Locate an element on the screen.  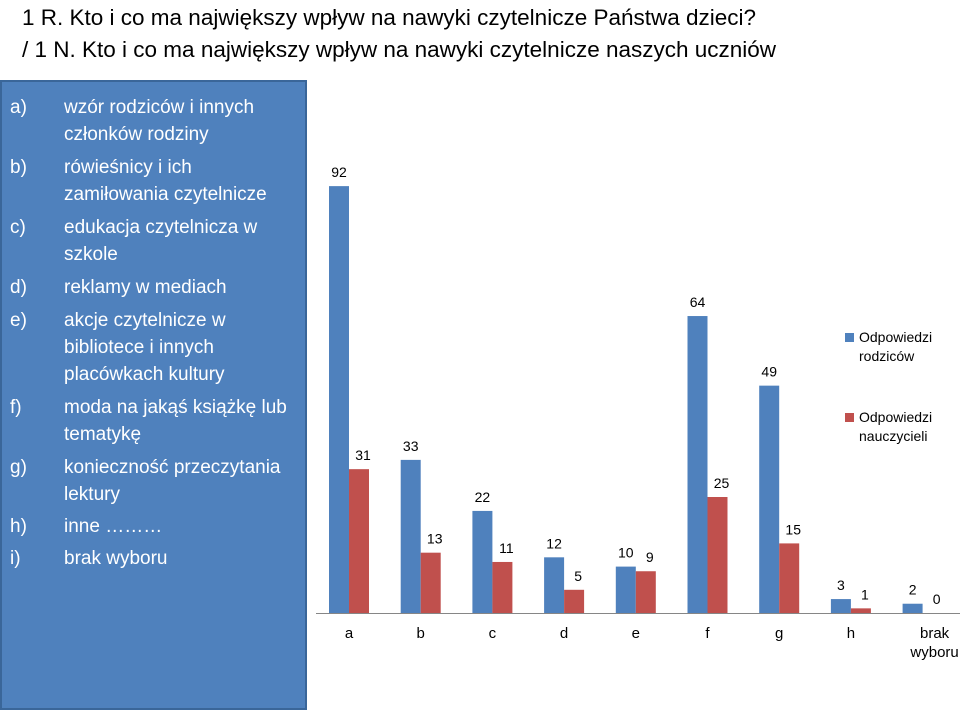
legend-label-0-0: Odpowiedzi is located at coordinates (895, 337).